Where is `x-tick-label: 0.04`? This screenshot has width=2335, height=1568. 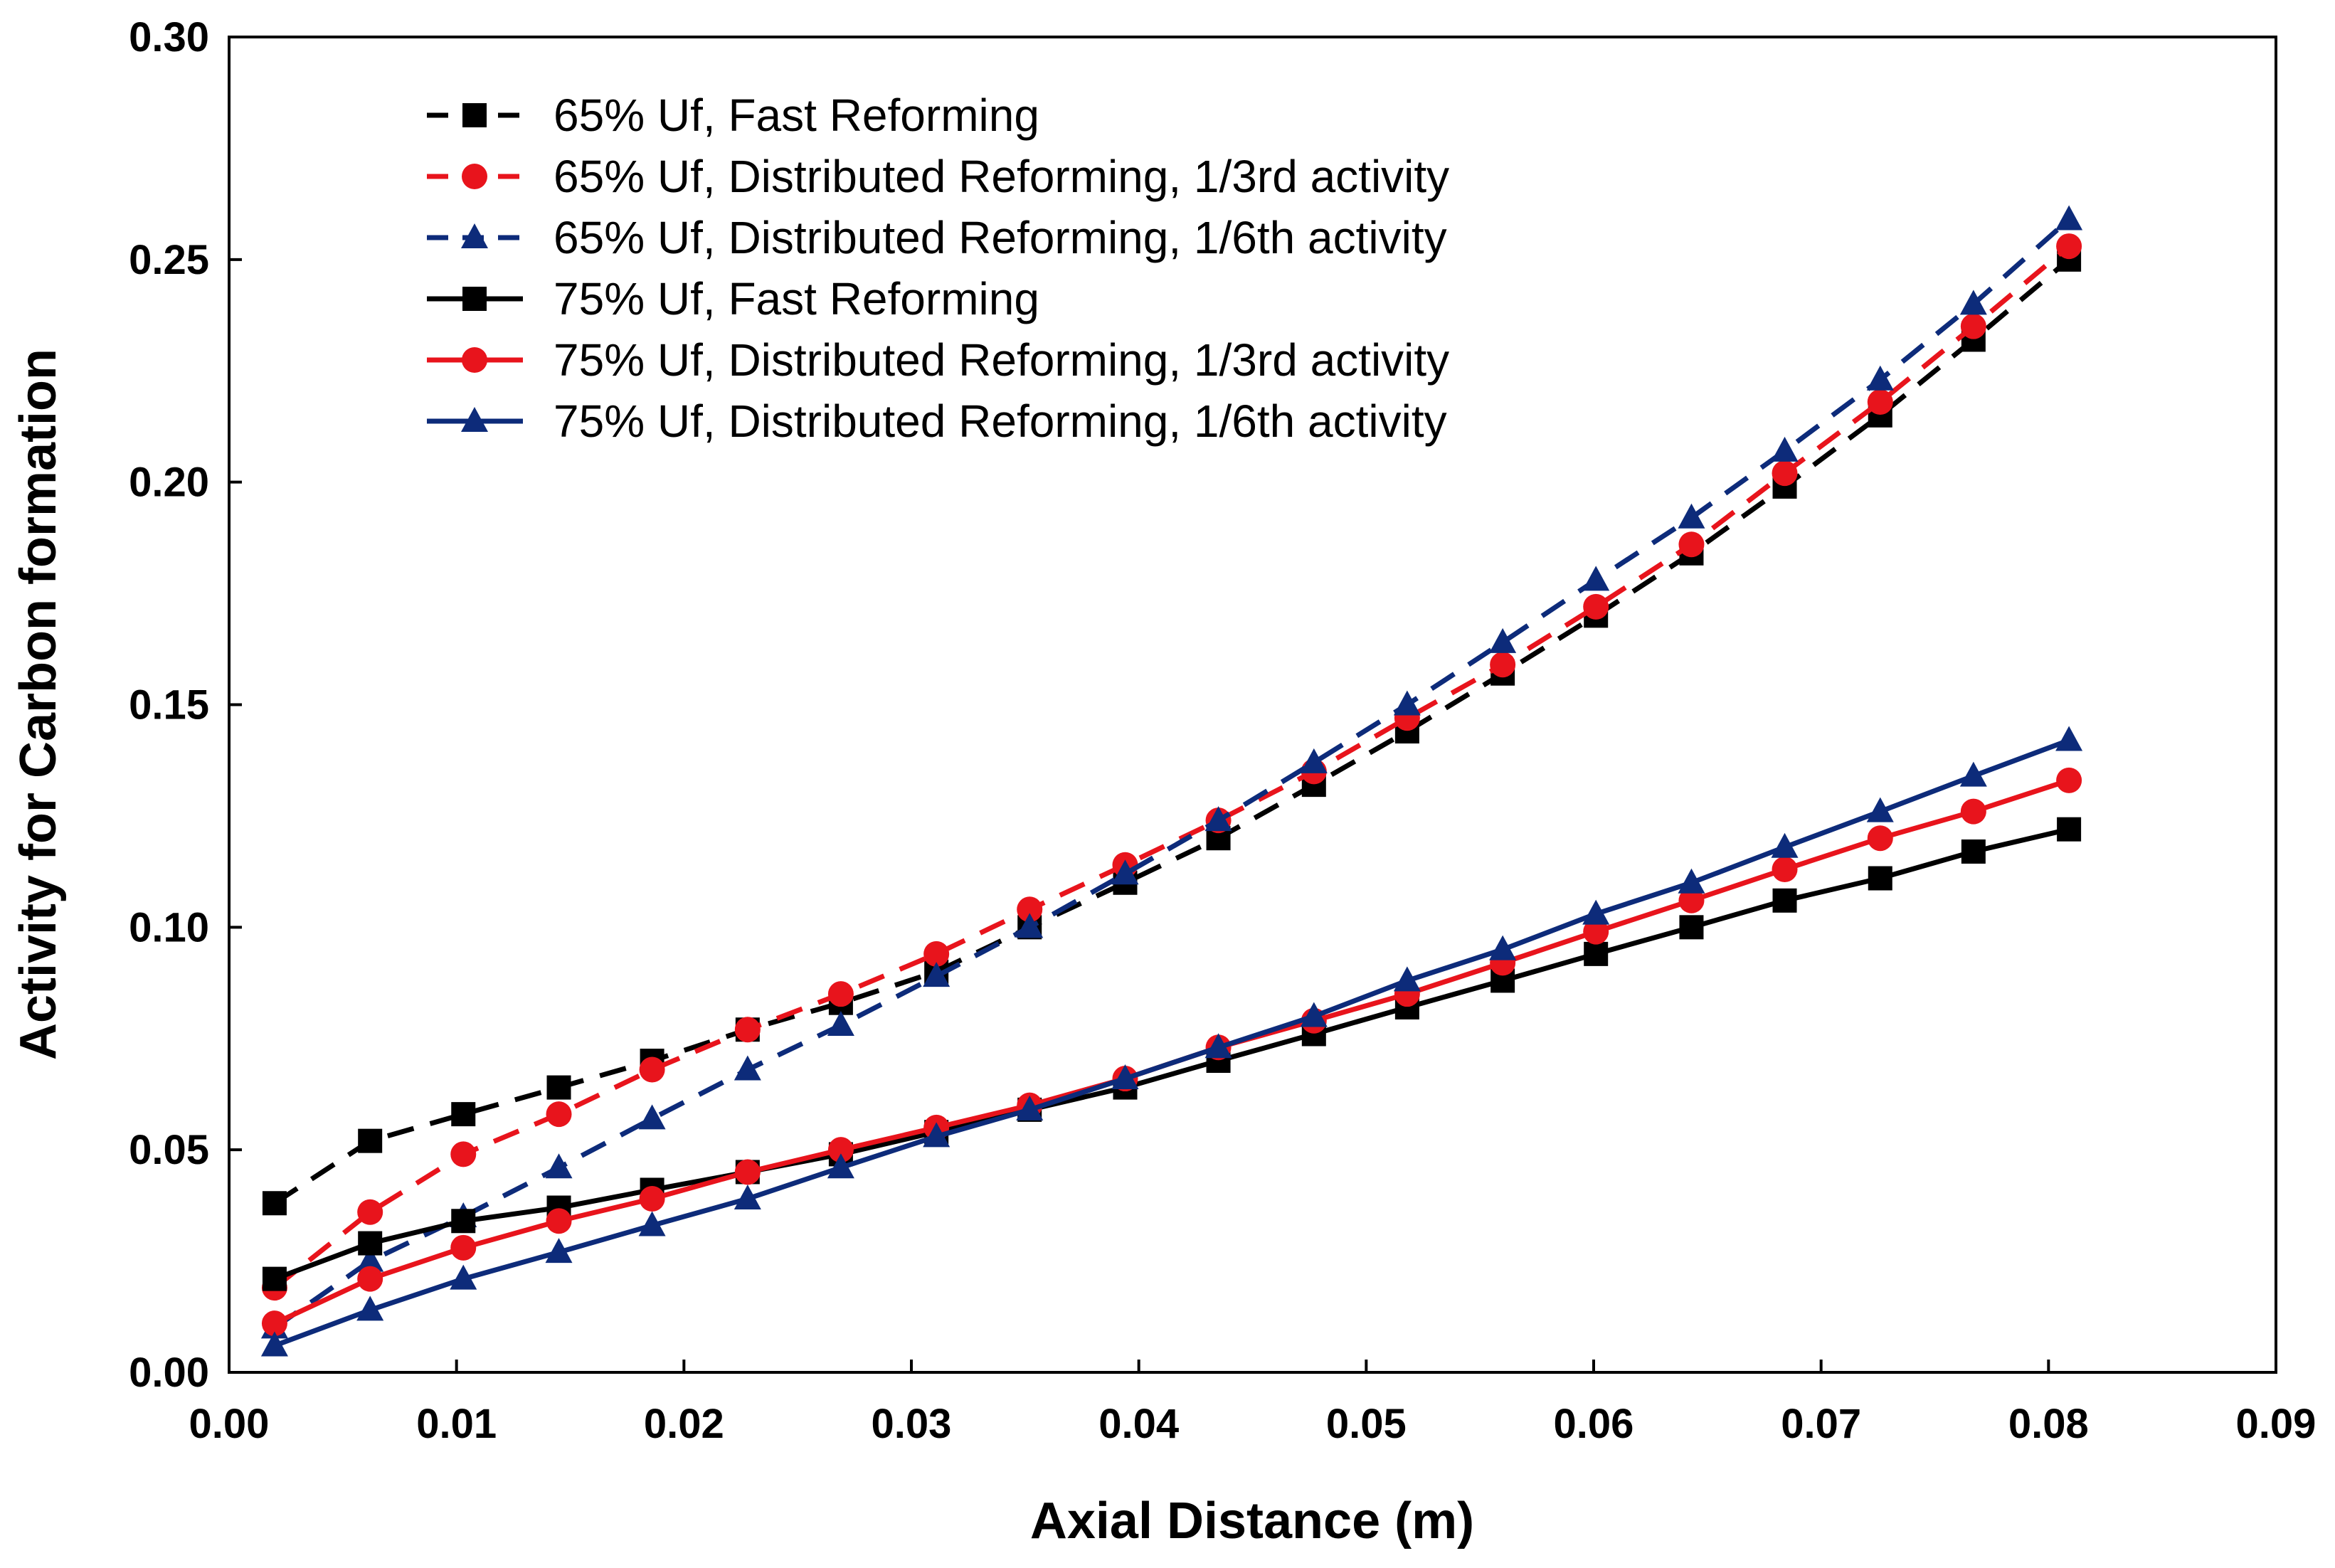 x-tick-label: 0.04 is located at coordinates (1138, 1424).